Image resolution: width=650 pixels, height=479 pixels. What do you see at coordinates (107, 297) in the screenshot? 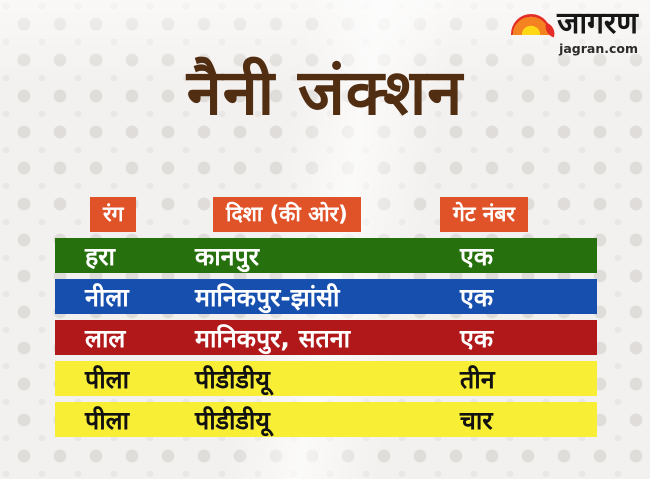
I see `cell-color-name: नीला` at bounding box center [107, 297].